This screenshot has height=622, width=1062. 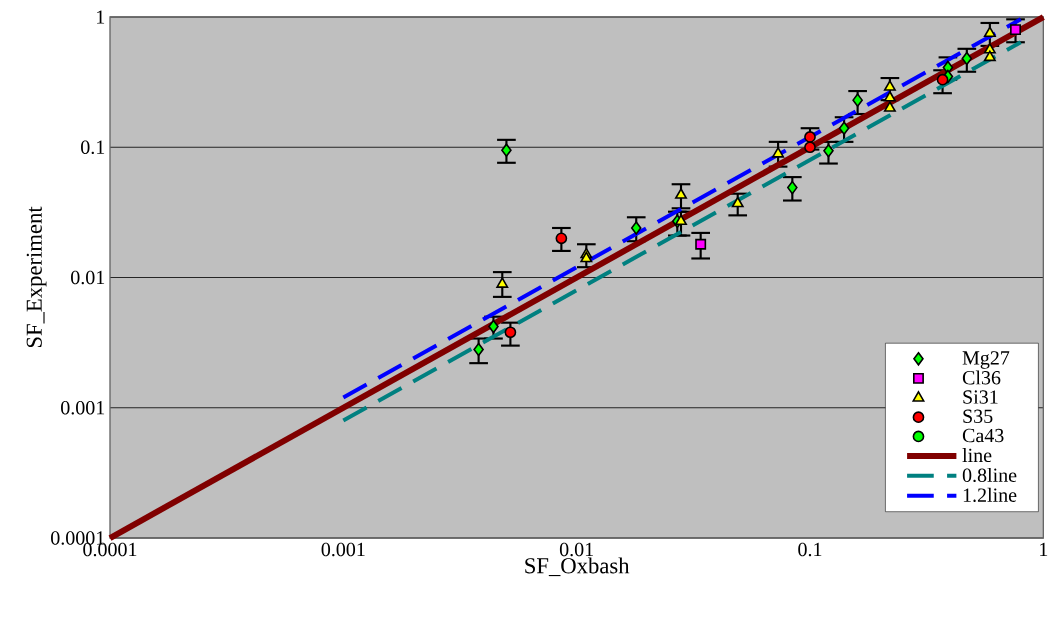 What do you see at coordinates (576, 549) in the screenshot?
I see `x-tick-label: 0.01` at bounding box center [576, 549].